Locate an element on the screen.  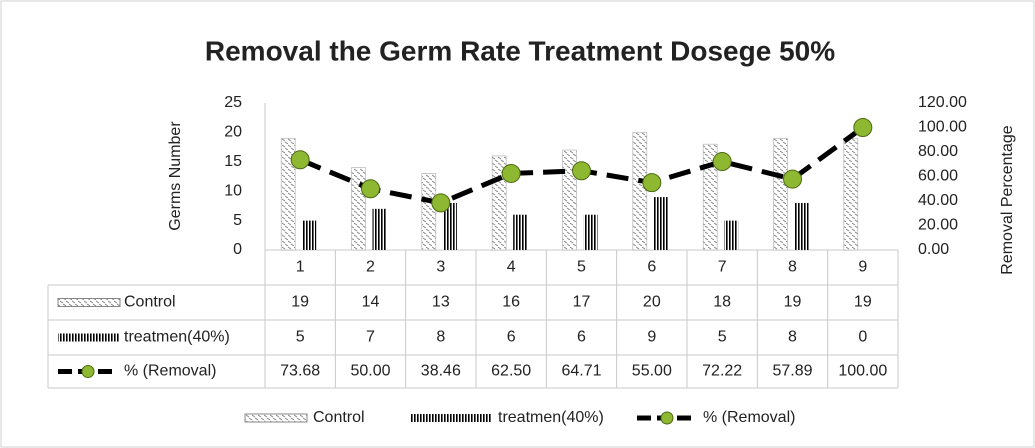
table-row-label: % (Removal) is located at coordinates (170, 371).